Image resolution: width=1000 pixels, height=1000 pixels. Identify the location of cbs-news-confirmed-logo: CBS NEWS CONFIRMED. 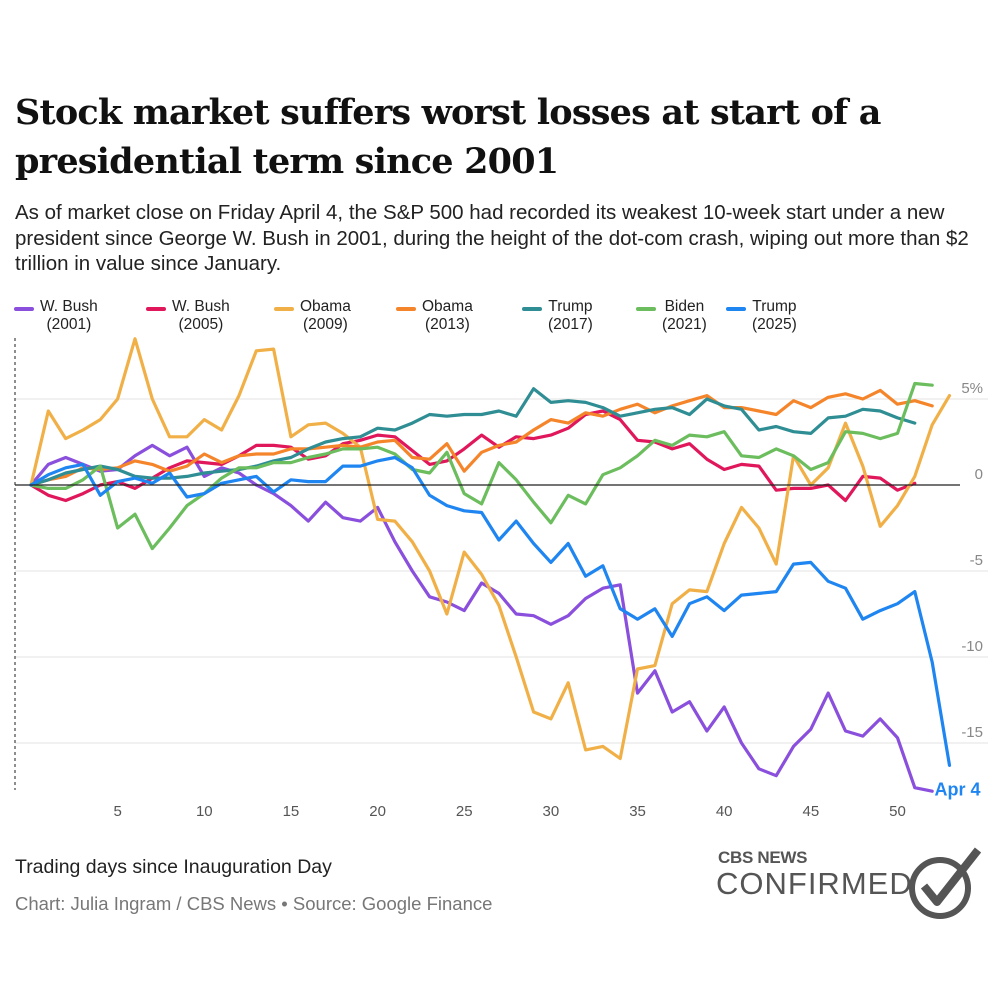
(851, 886).